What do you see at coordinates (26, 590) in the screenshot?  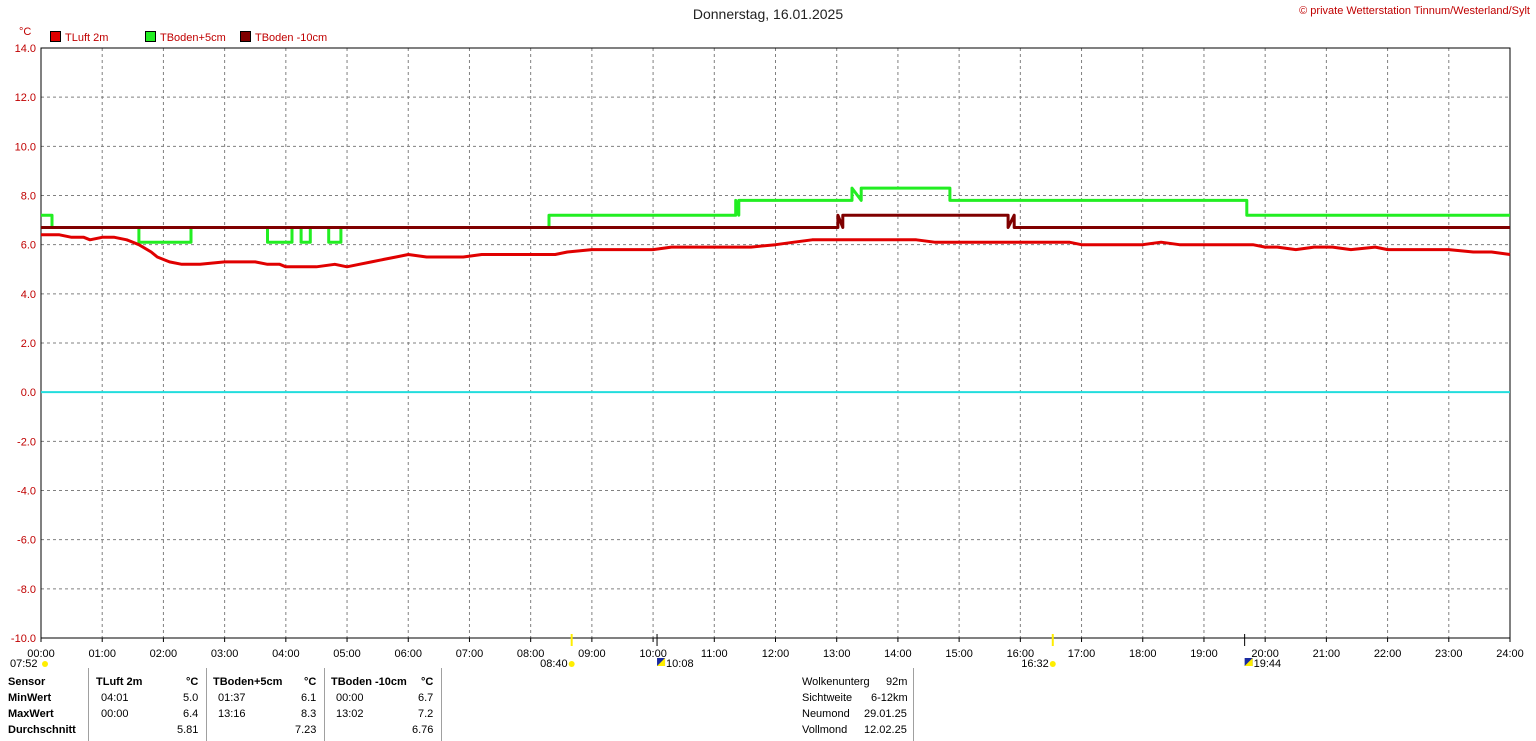 I see `y-tick-label: -8.0` at bounding box center [26, 590].